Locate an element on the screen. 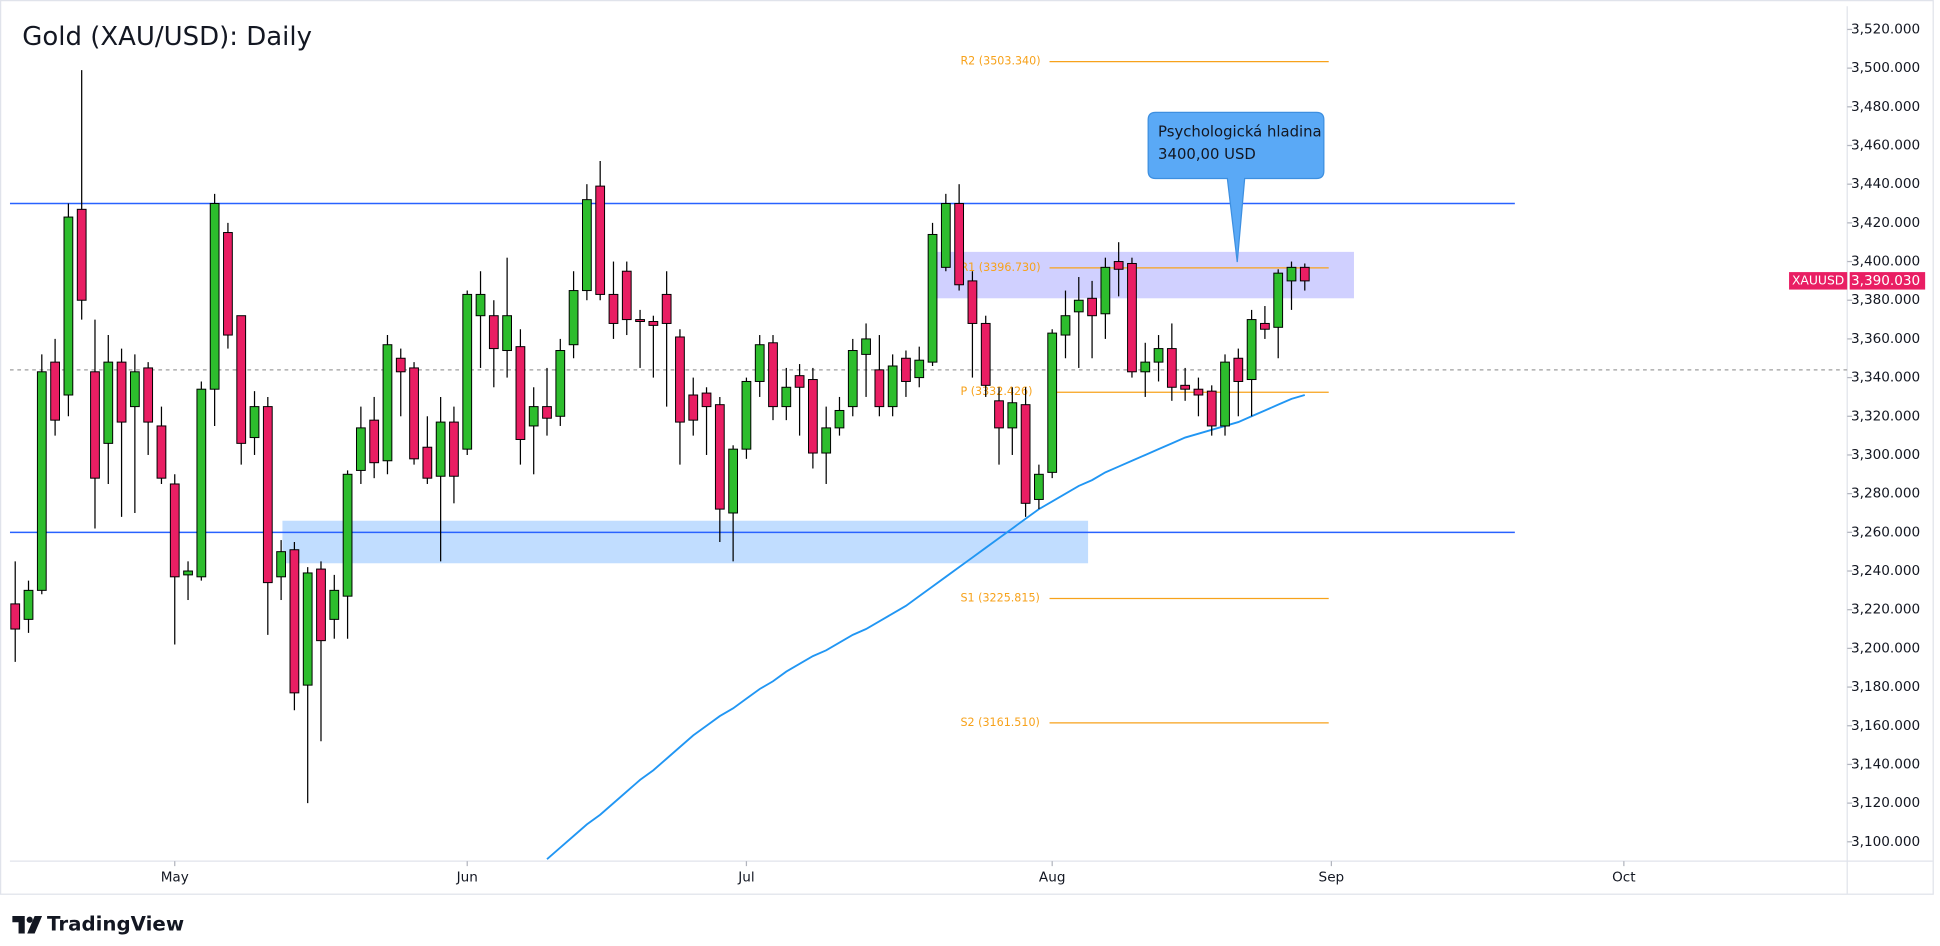  price-tag is located at coordinates (1887, 281).